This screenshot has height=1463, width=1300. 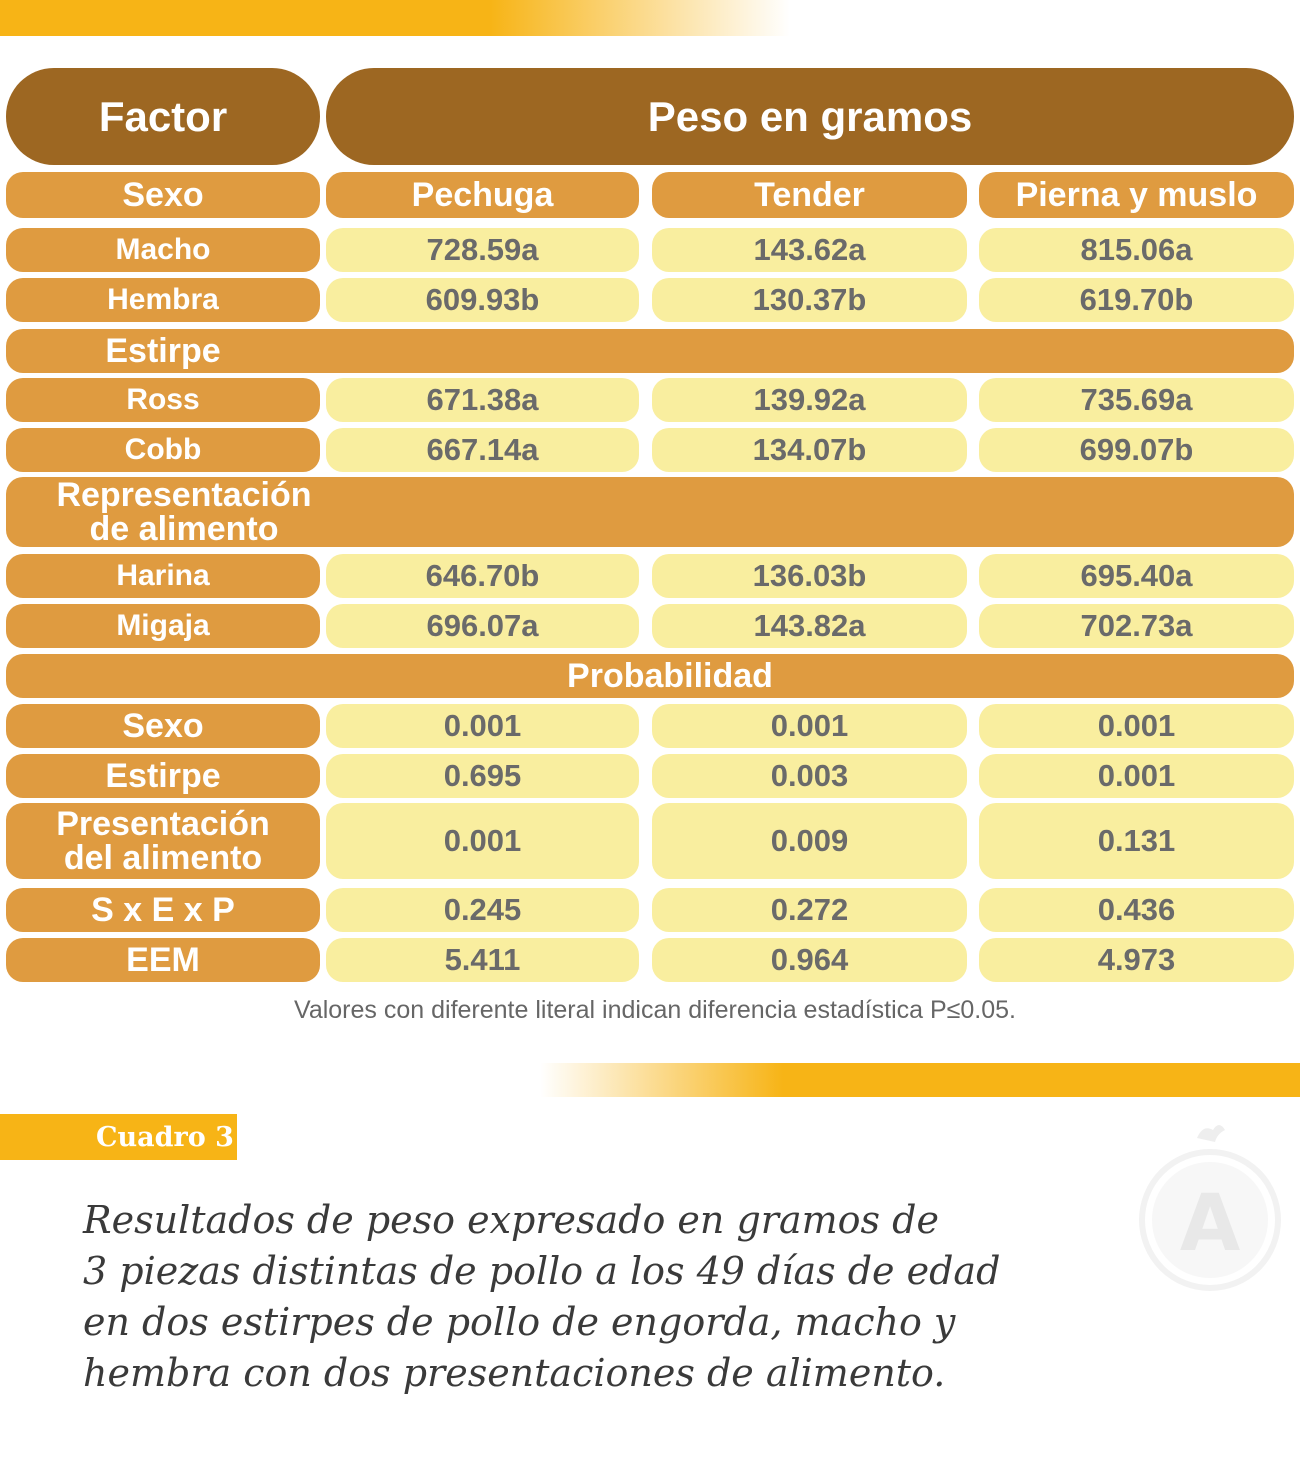 I want to click on row-label-hembra: Hembra, so click(x=163, y=300).